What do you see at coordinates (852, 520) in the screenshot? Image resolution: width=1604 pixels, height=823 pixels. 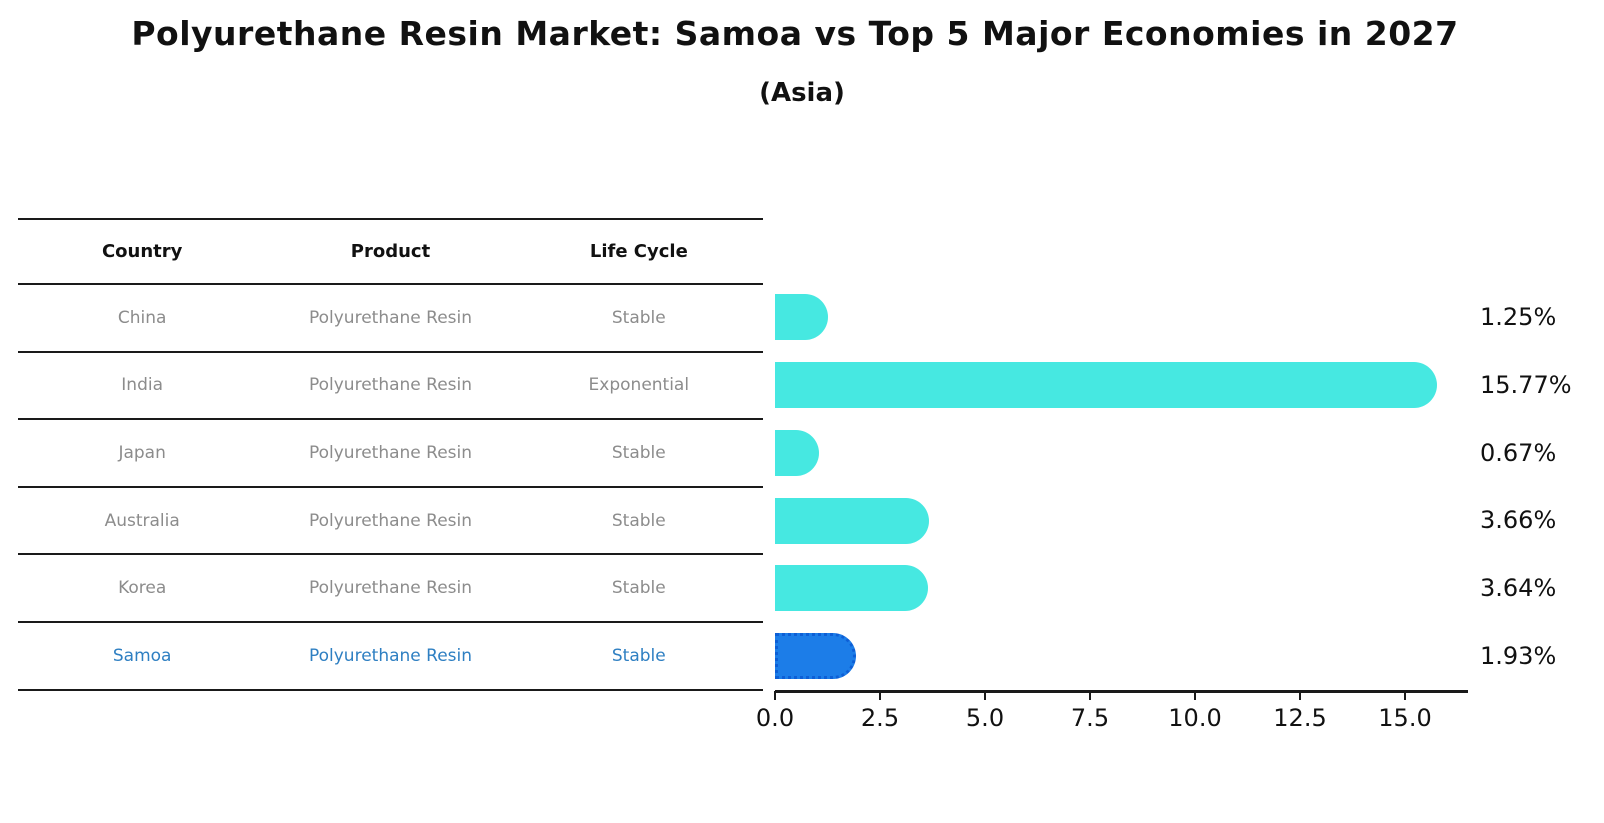 I see `bar-australia` at bounding box center [852, 520].